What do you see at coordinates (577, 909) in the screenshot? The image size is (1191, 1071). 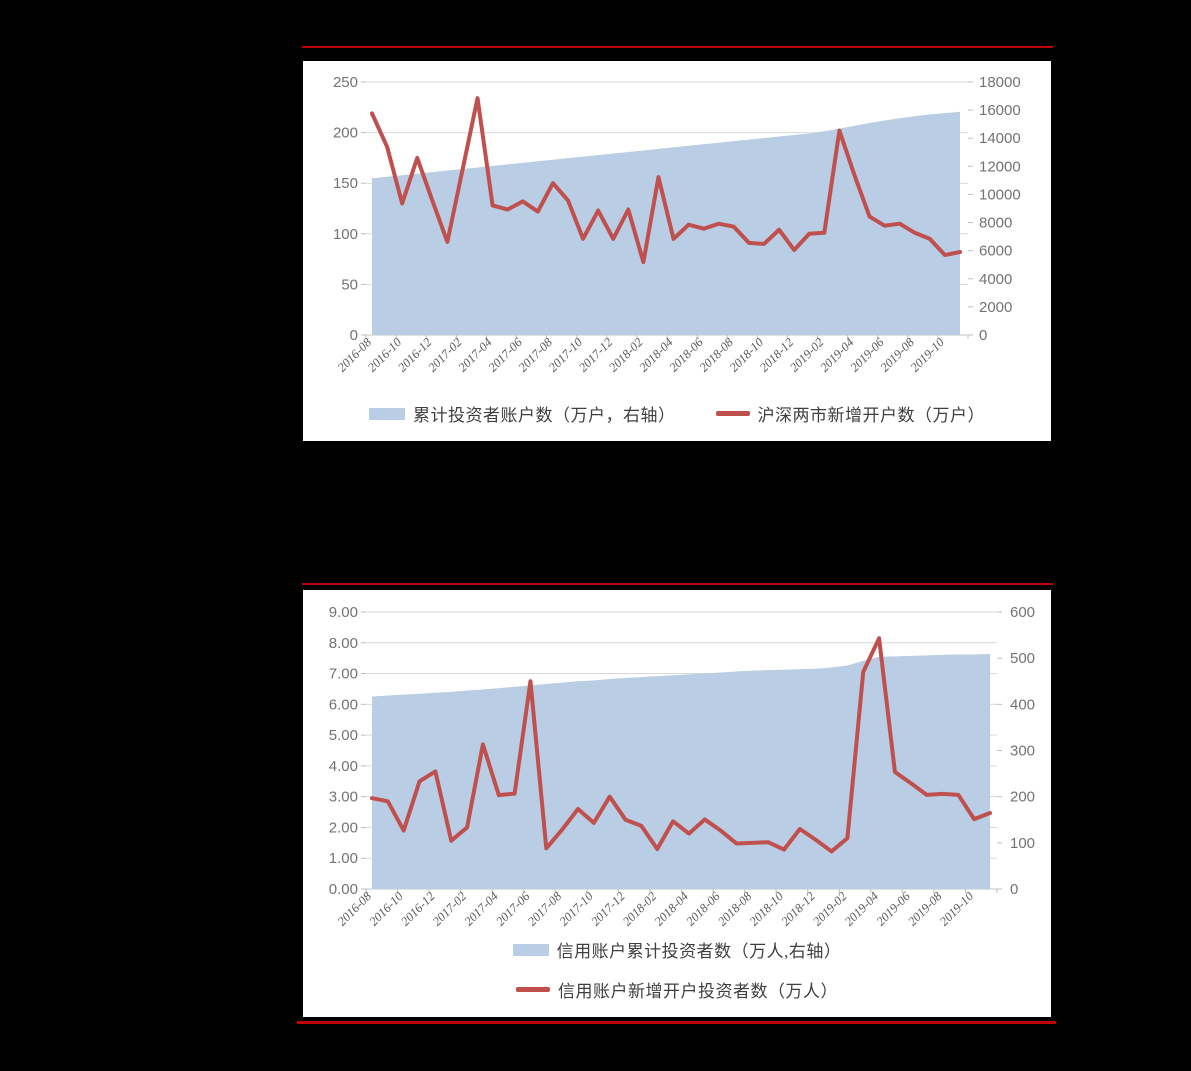 I see `x-axis-label: 2017-10` at bounding box center [577, 909].